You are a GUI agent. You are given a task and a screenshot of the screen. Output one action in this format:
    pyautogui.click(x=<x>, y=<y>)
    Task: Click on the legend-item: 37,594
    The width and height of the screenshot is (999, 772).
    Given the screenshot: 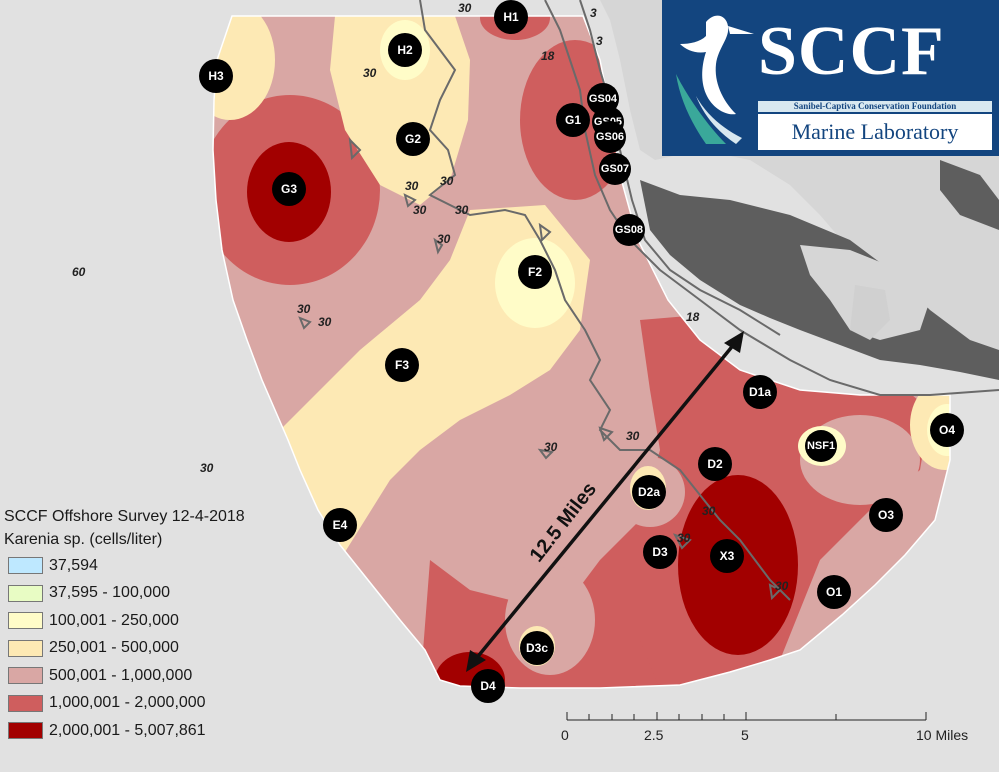 What is the action you would take?
    pyautogui.click(x=154, y=566)
    